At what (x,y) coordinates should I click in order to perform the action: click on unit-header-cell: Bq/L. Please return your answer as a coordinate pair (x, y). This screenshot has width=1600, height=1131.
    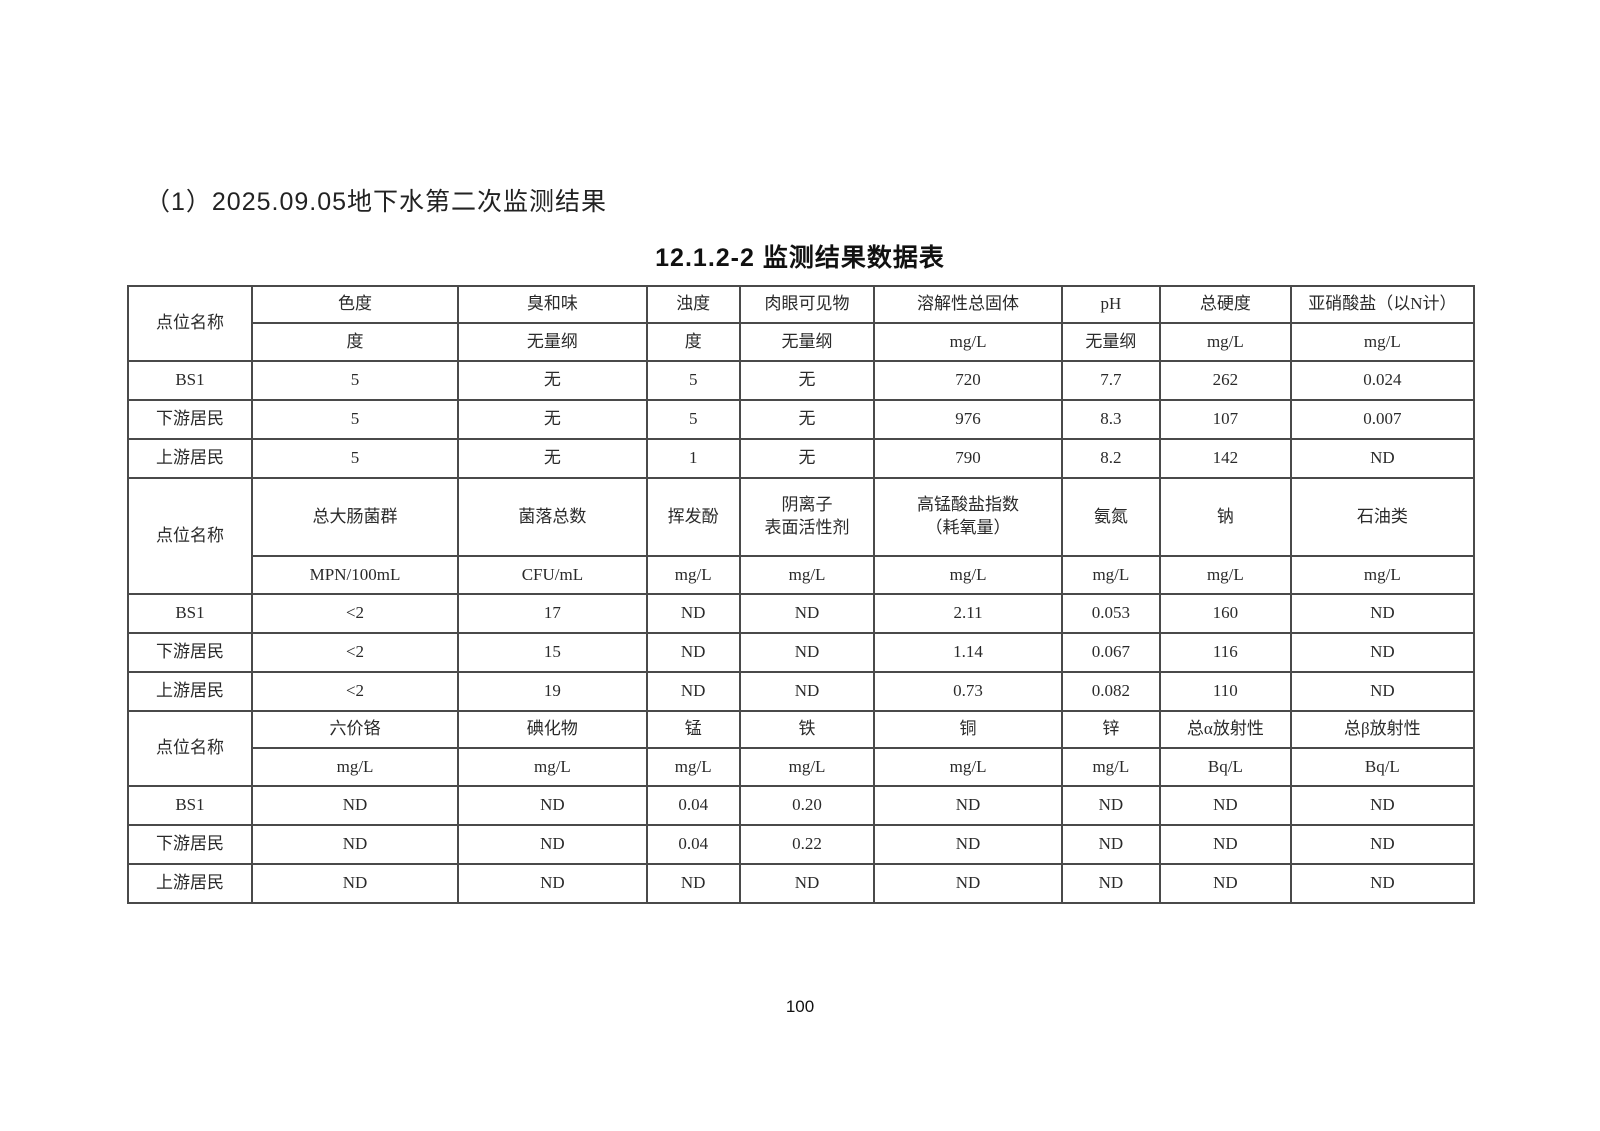
    Looking at the image, I should click on (1382, 767).